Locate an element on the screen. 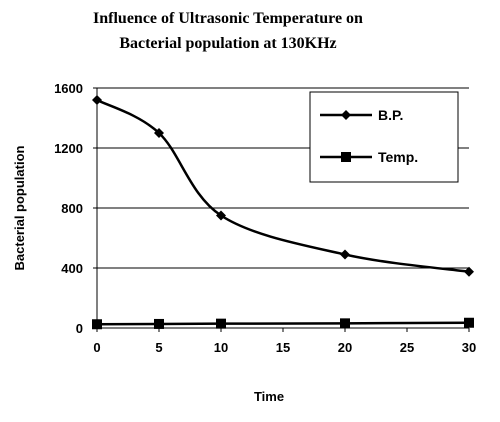  y-tick-label-1200: 1200 is located at coordinates (68, 148).